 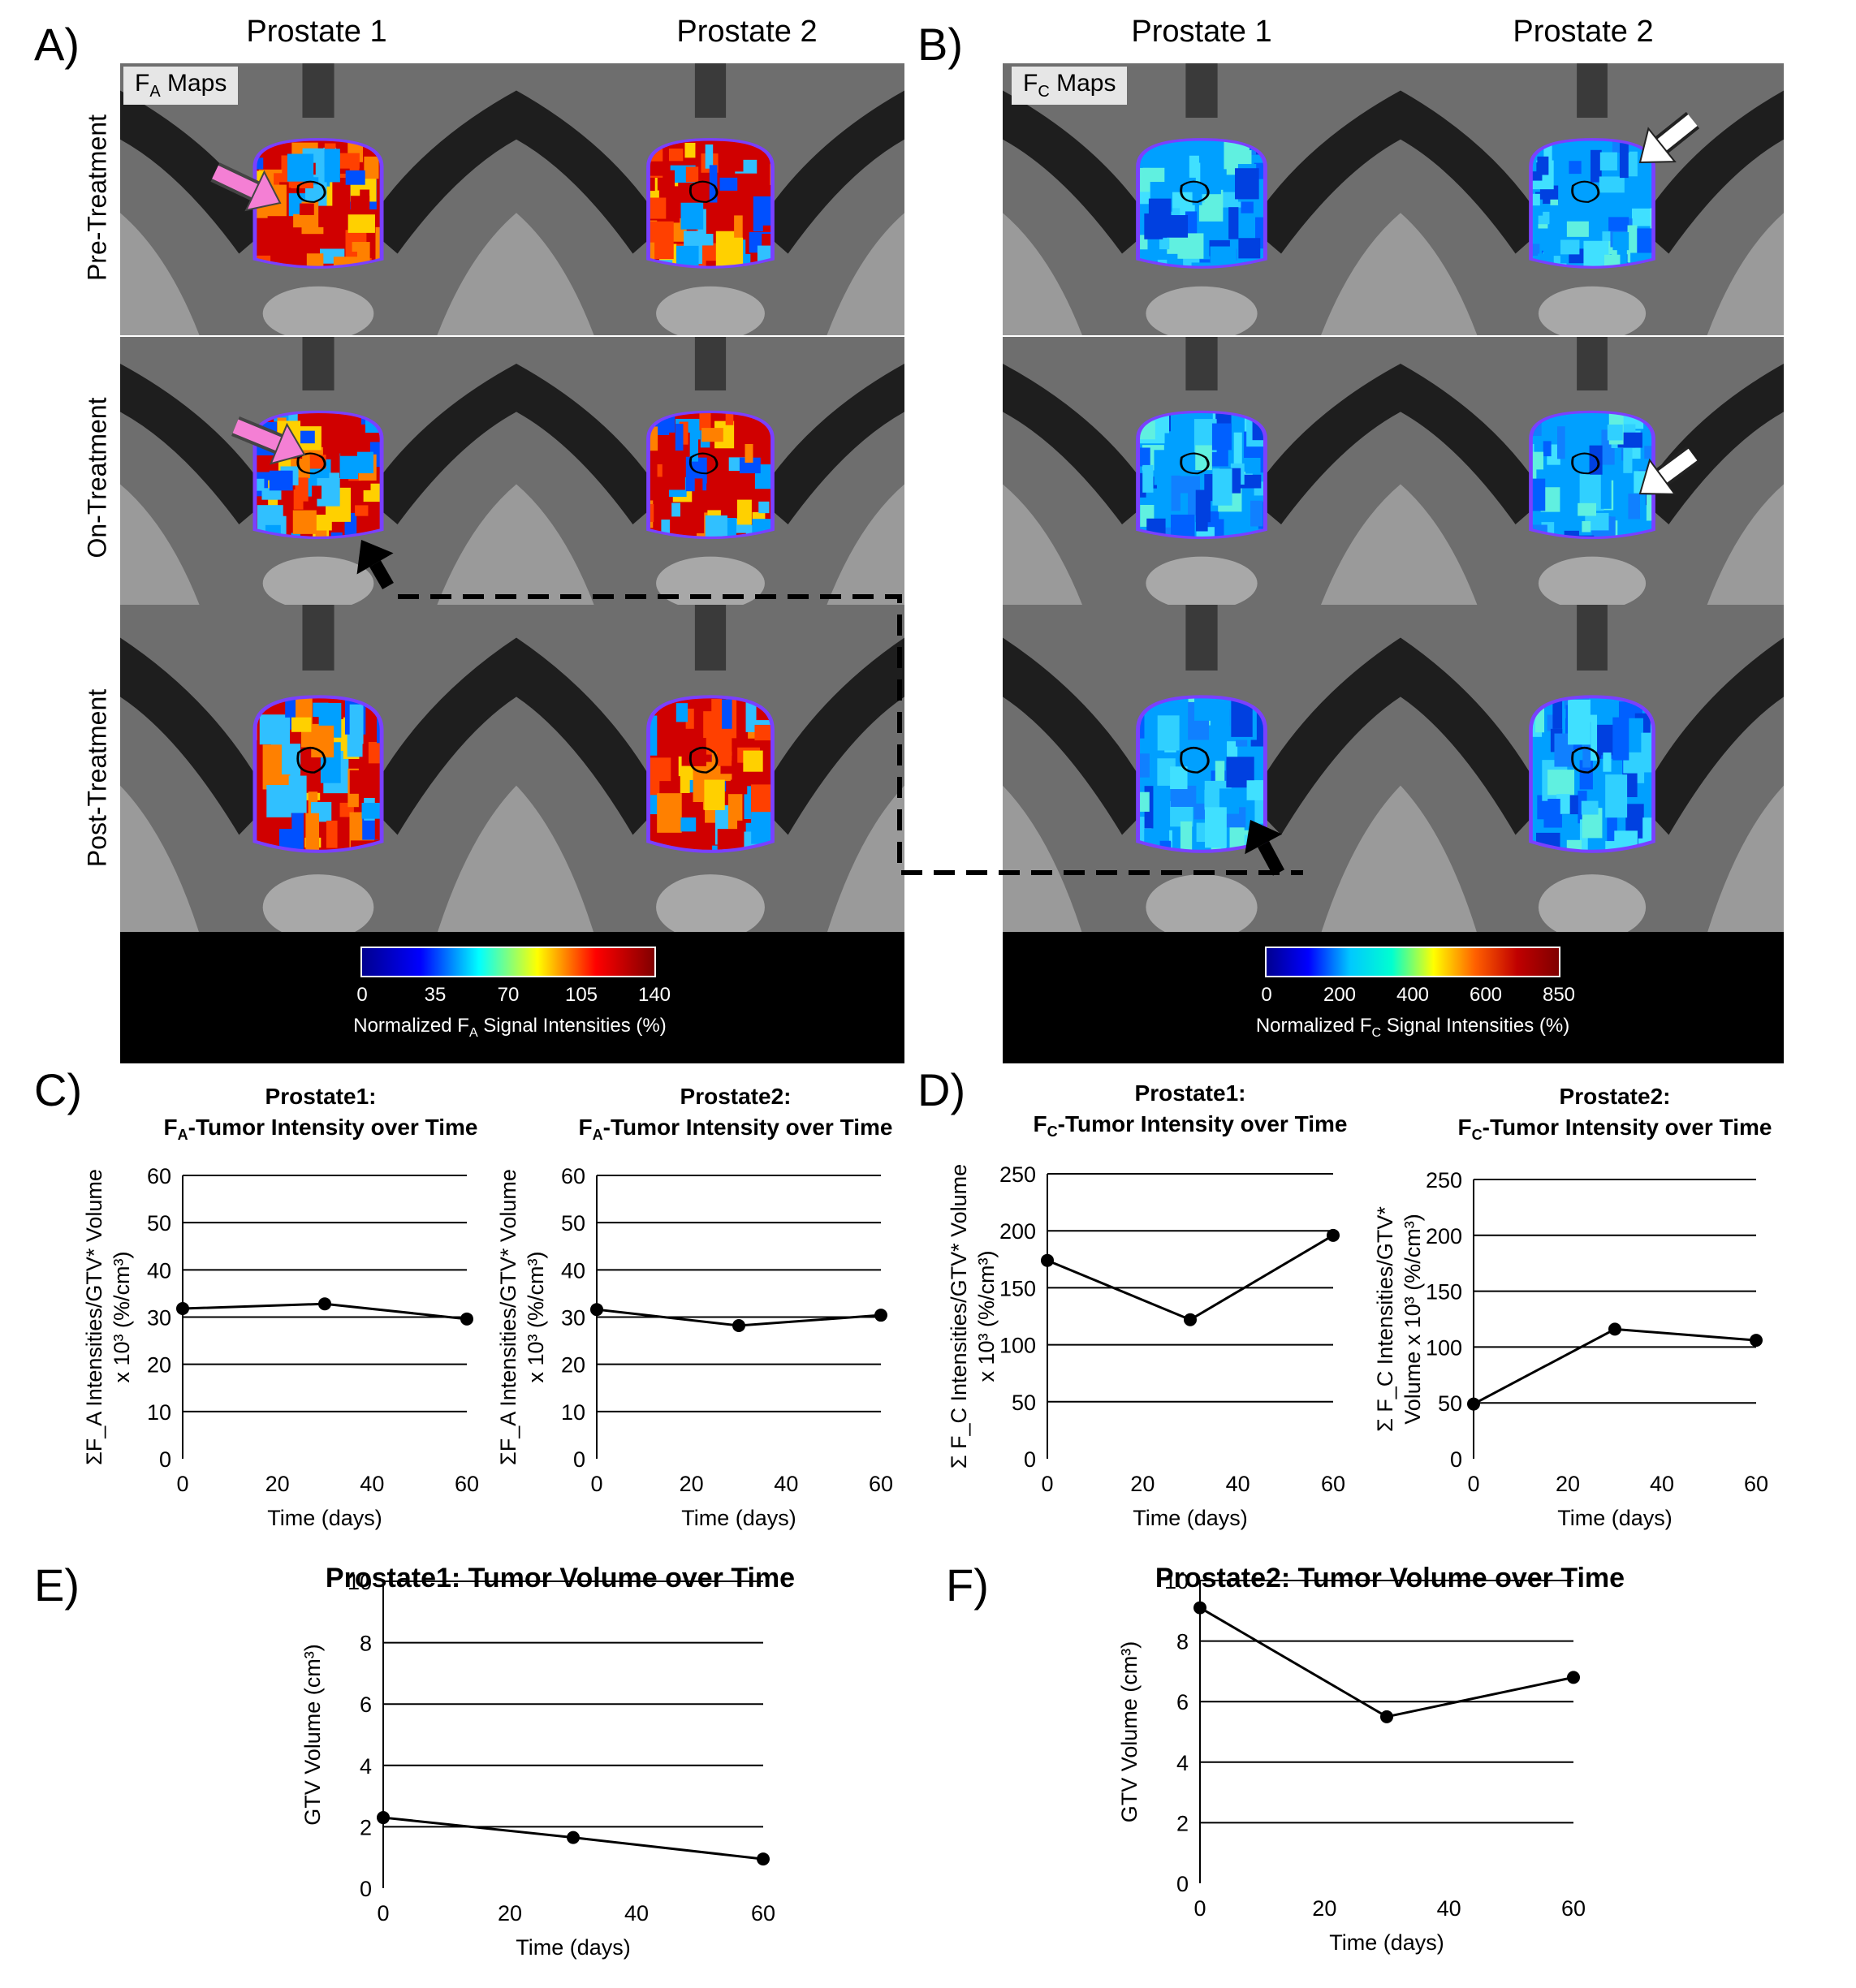 What do you see at coordinates (1413, 1027) in the screenshot?
I see `colorbar-b-title: Normalized FC Signal Intensities (%)` at bounding box center [1413, 1027].